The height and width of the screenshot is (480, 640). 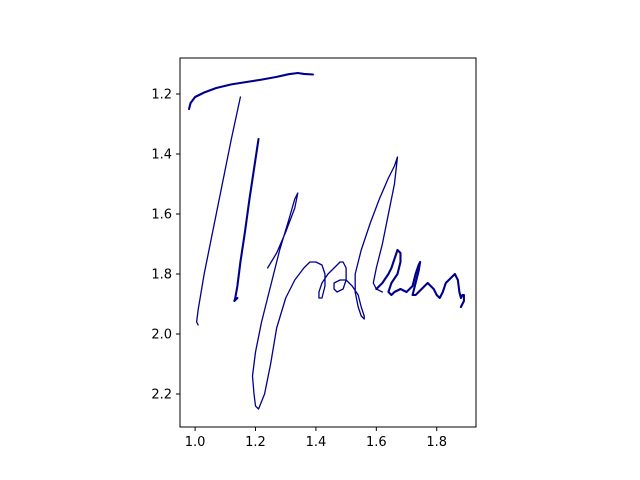 I want to click on y-tick-label: 2.0, so click(x=161, y=335).